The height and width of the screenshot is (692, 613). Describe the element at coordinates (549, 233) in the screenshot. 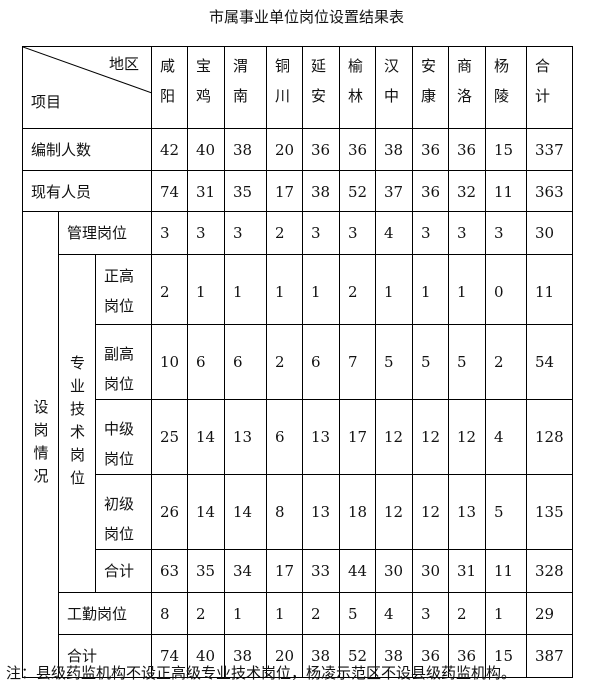

I see `total-cell: 30` at that location.